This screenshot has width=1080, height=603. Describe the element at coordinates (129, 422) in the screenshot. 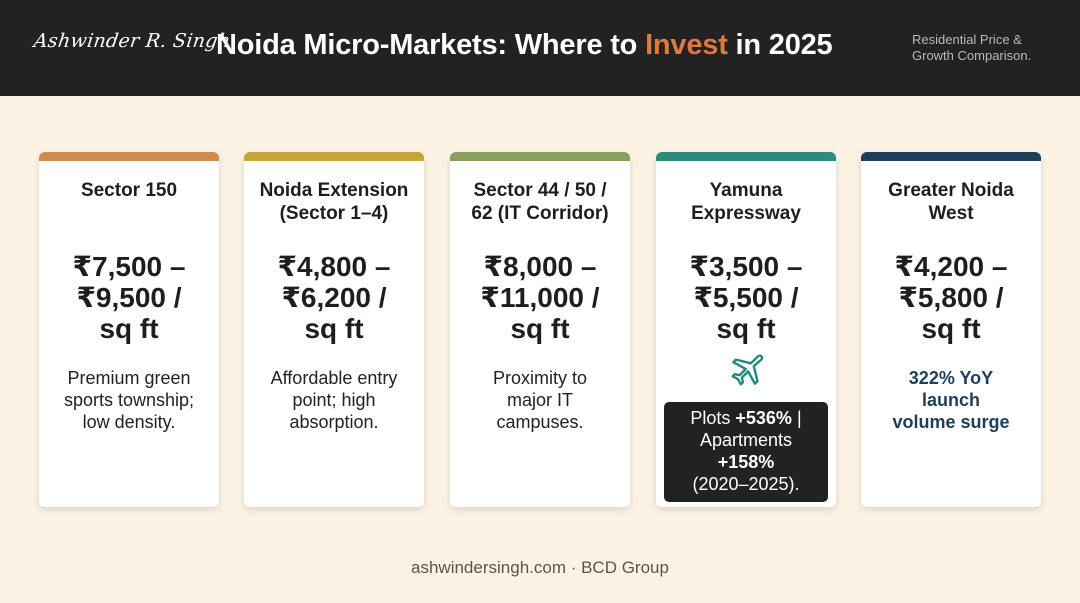

I see `card-desc-line-3: low density.` at that location.